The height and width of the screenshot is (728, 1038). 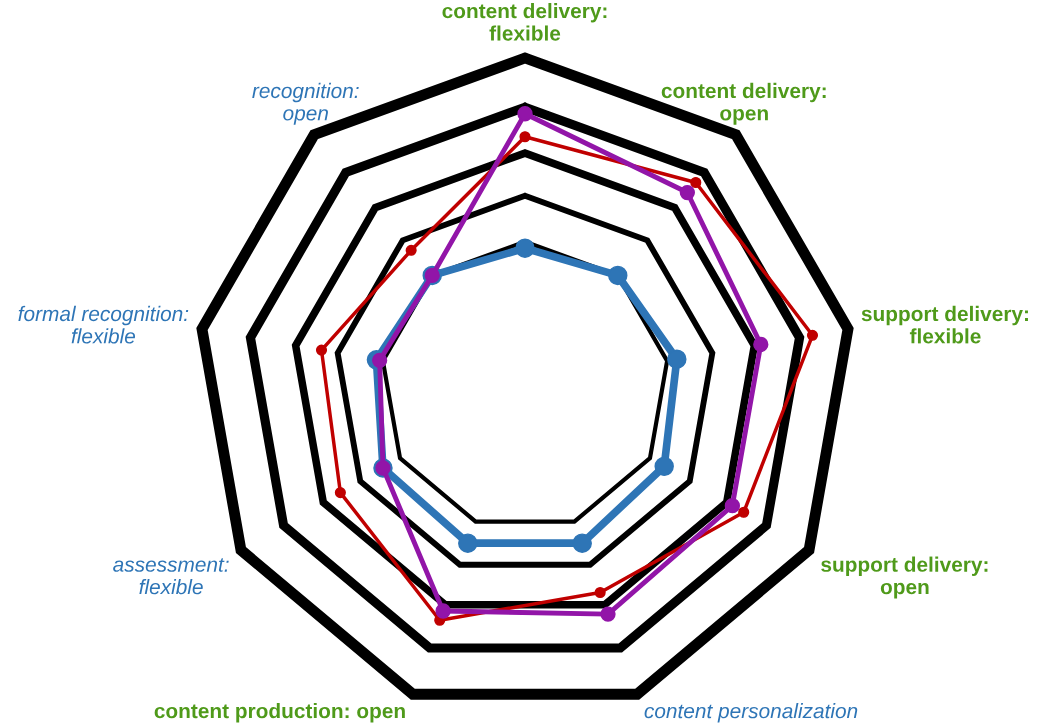 What do you see at coordinates (743, 103) in the screenshot?
I see `spoke-label: content delivery: open` at bounding box center [743, 103].